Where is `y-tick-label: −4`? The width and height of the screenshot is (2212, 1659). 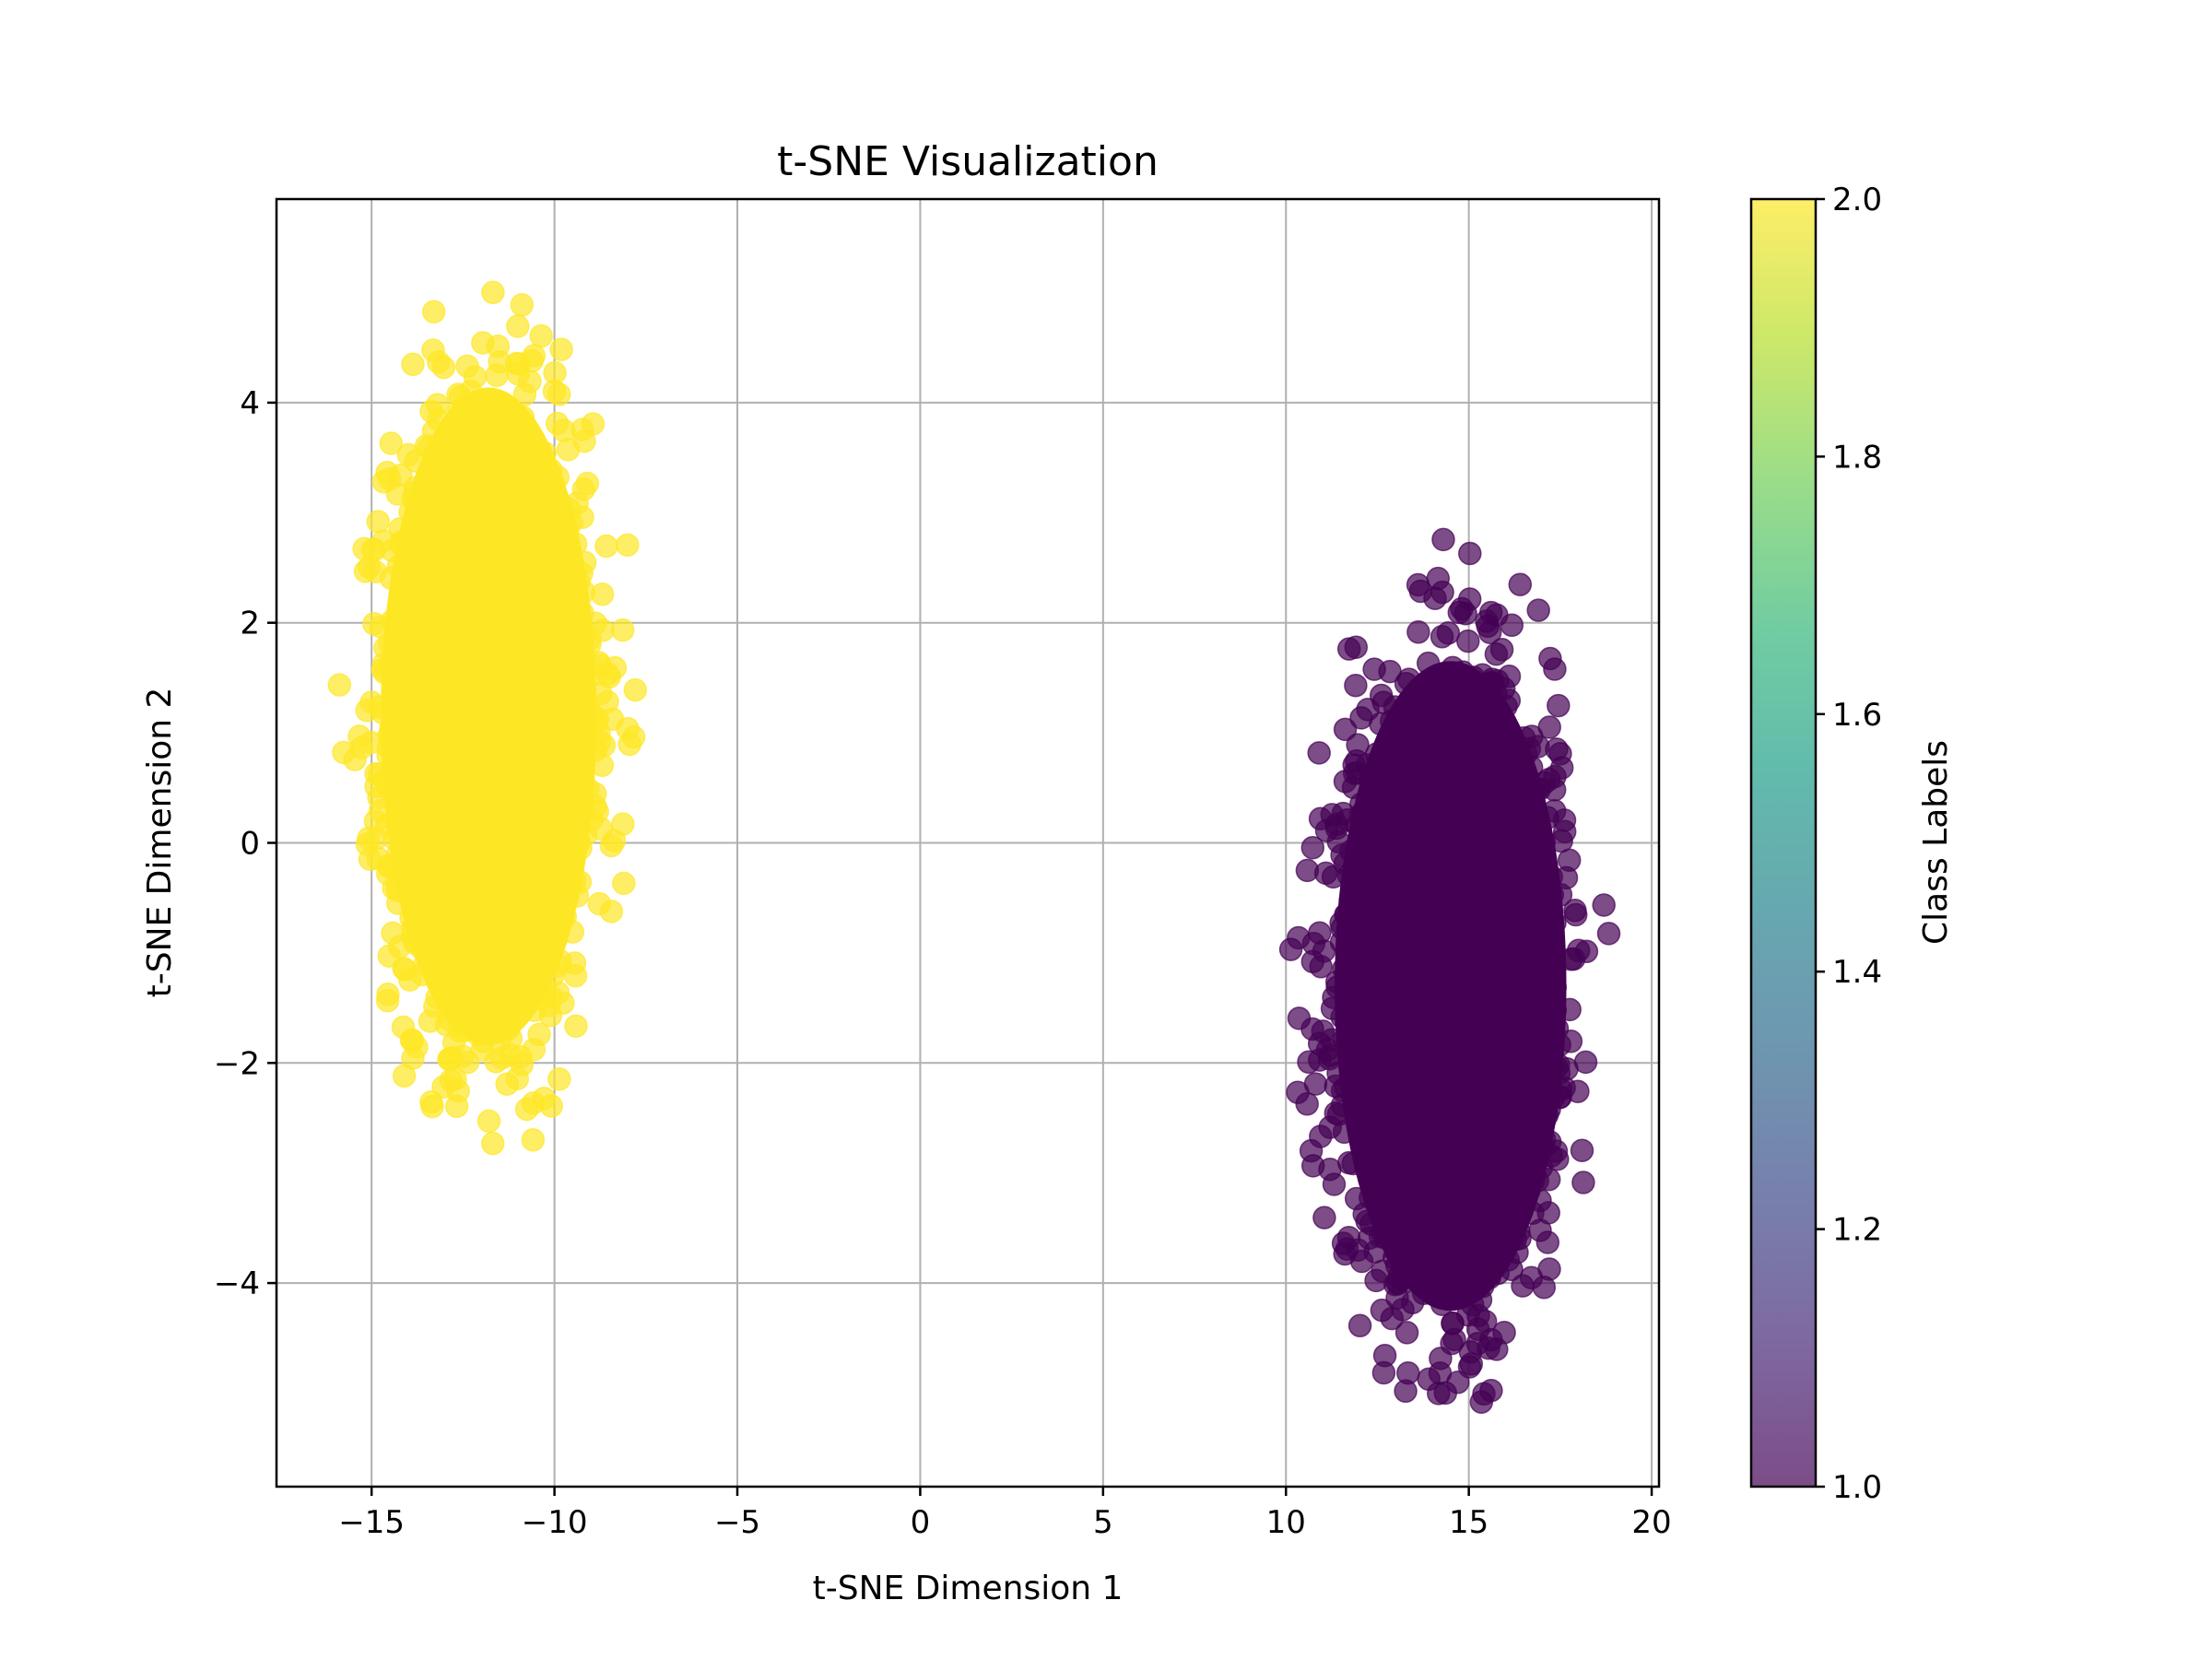 y-tick-label: −4 is located at coordinates (237, 1283).